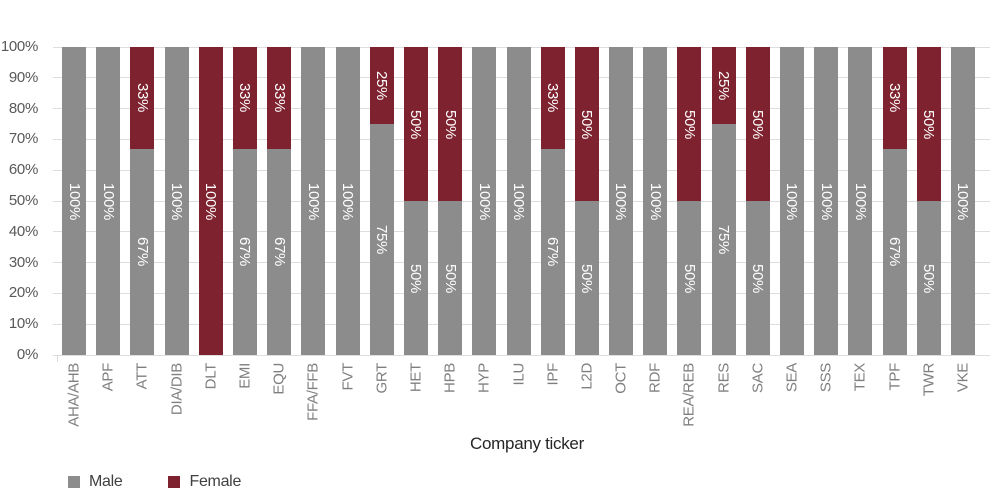 The image size is (993, 502). What do you see at coordinates (527, 443) in the screenshot?
I see `x-axis-title: Company ticker` at bounding box center [527, 443].